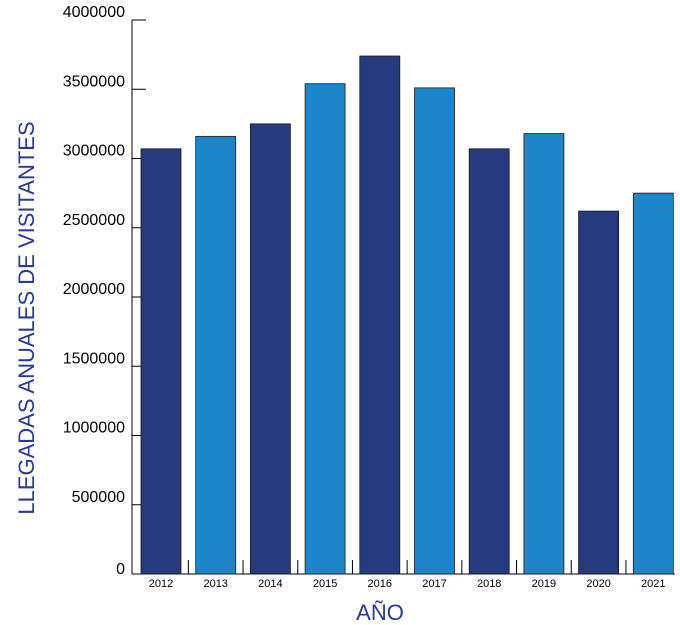 The width and height of the screenshot is (680, 625). I want to click on bar-2014, so click(270, 349).